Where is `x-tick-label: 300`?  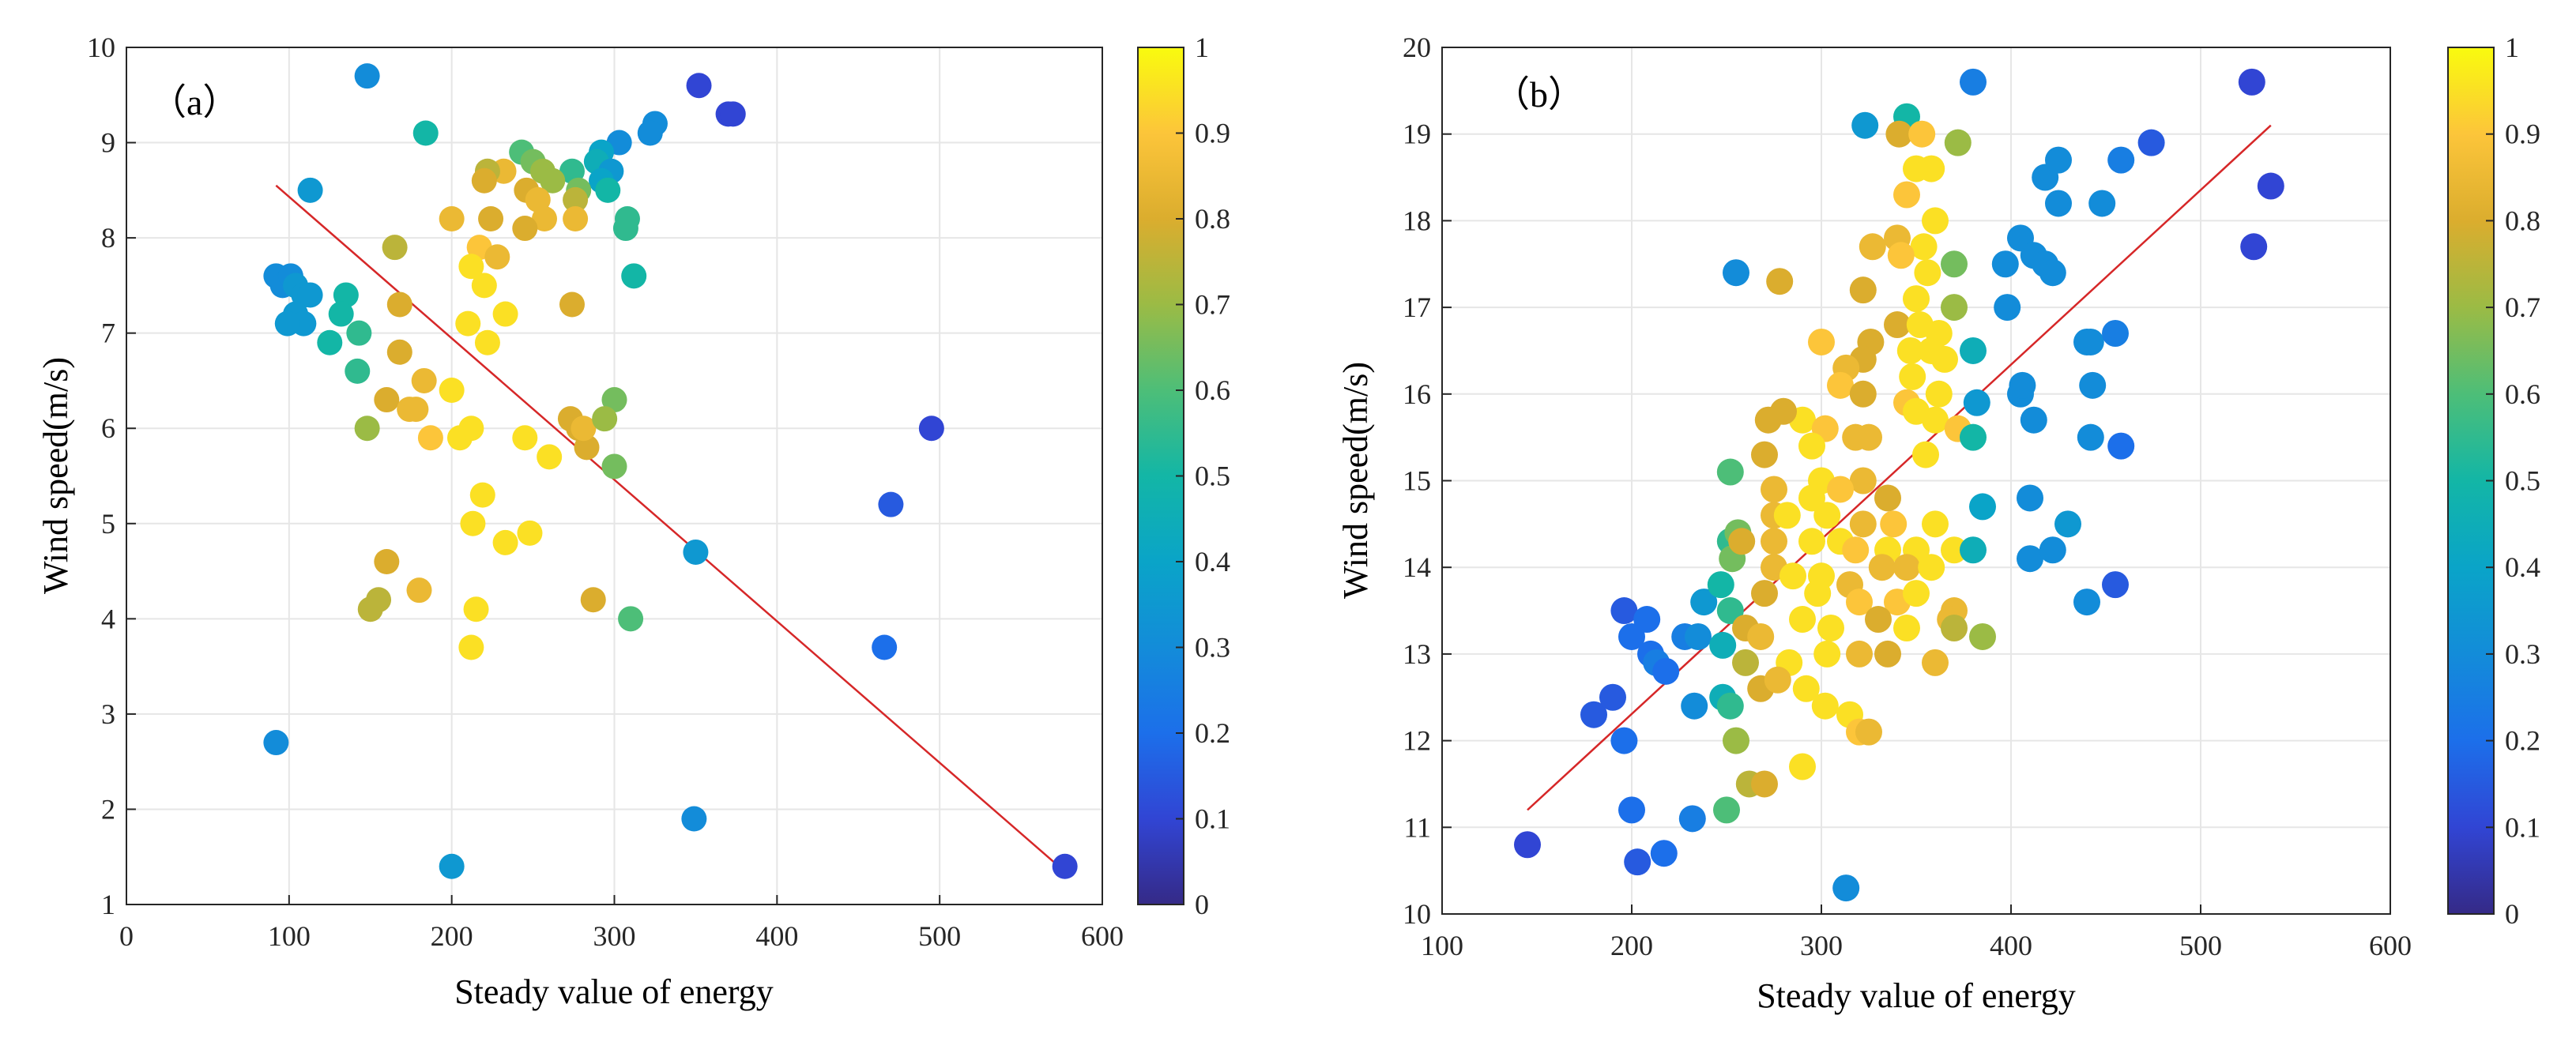
x-tick-label: 300 is located at coordinates (1821, 945).